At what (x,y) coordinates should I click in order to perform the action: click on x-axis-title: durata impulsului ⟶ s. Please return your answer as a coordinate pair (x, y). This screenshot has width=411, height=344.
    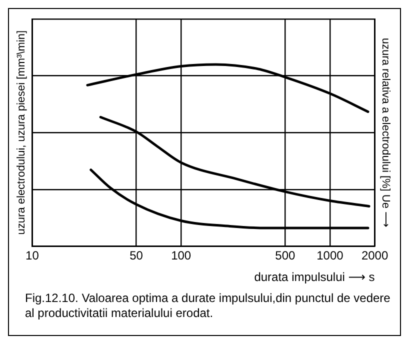
    Looking at the image, I should click on (314, 277).